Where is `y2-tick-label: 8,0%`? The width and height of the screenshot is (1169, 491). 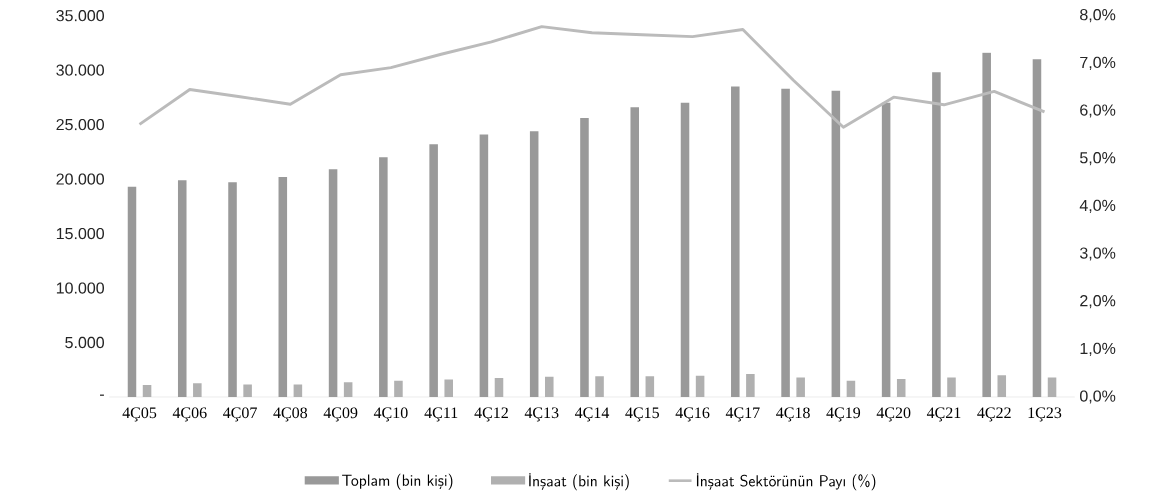 y2-tick-label: 8,0% is located at coordinates (1098, 16).